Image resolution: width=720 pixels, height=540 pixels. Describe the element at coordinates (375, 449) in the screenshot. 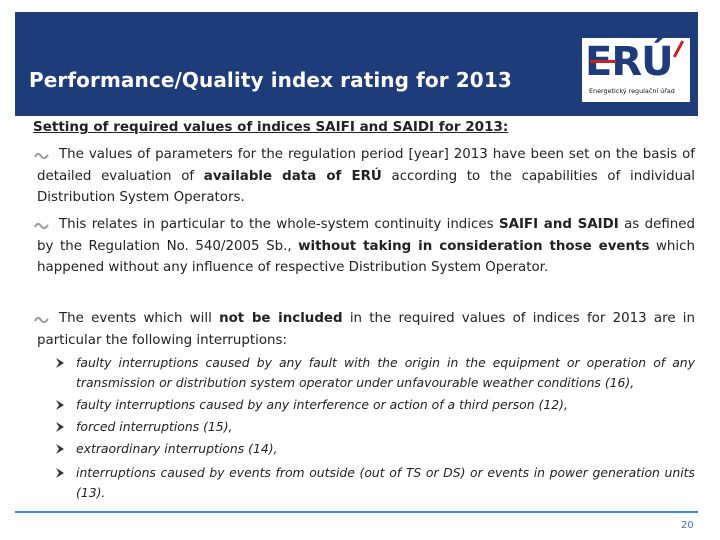

I see `list-item: extraordinary interruptions (14),` at that location.